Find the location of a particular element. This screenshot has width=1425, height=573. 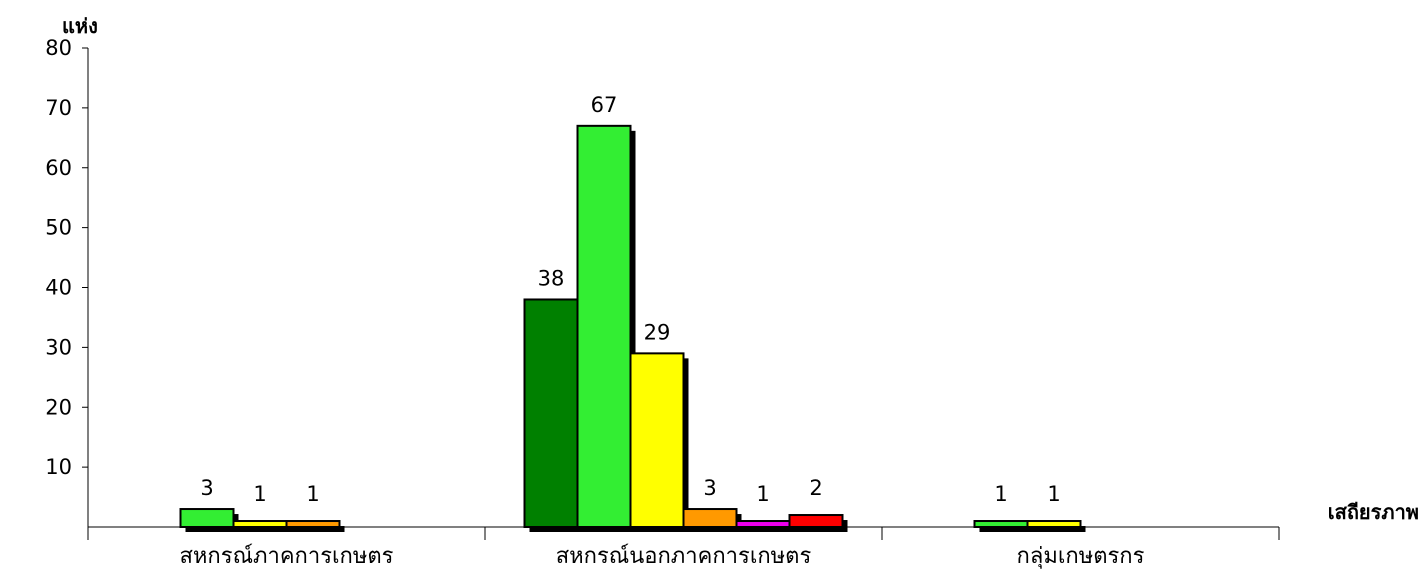

bar-value-label: 29 is located at coordinates (657, 332).